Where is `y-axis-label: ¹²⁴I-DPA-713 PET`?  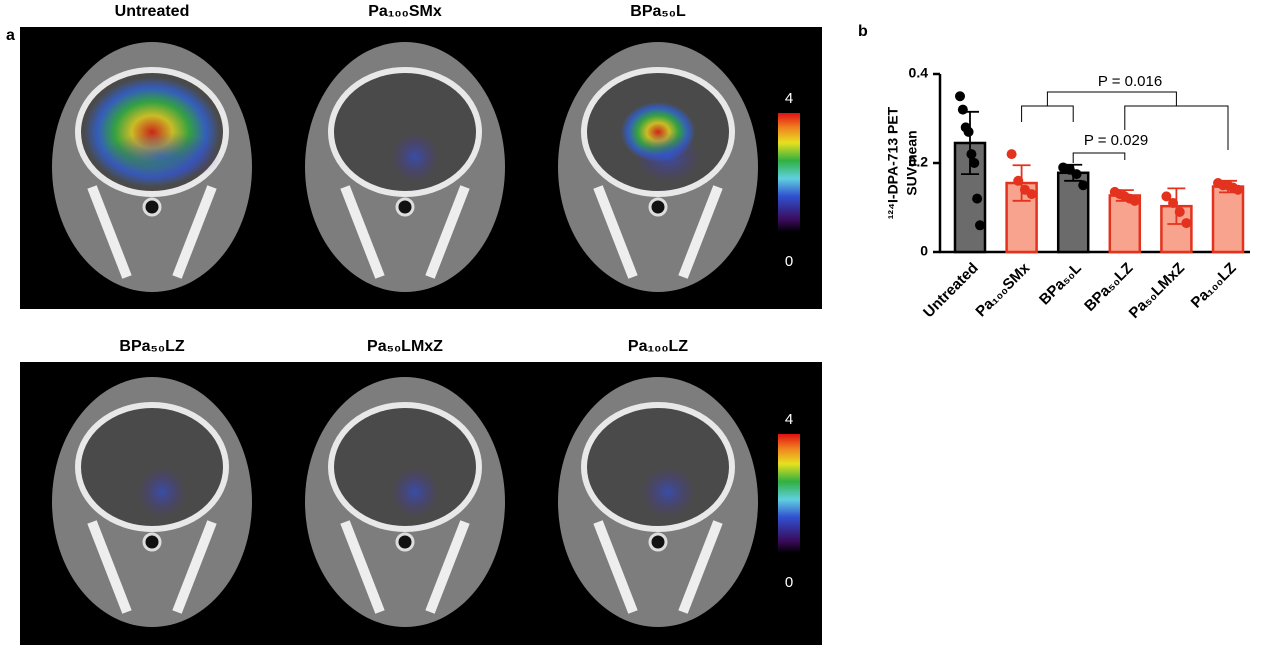 y-axis-label: ¹²⁴I-DPA-713 PET is located at coordinates (893, 162).